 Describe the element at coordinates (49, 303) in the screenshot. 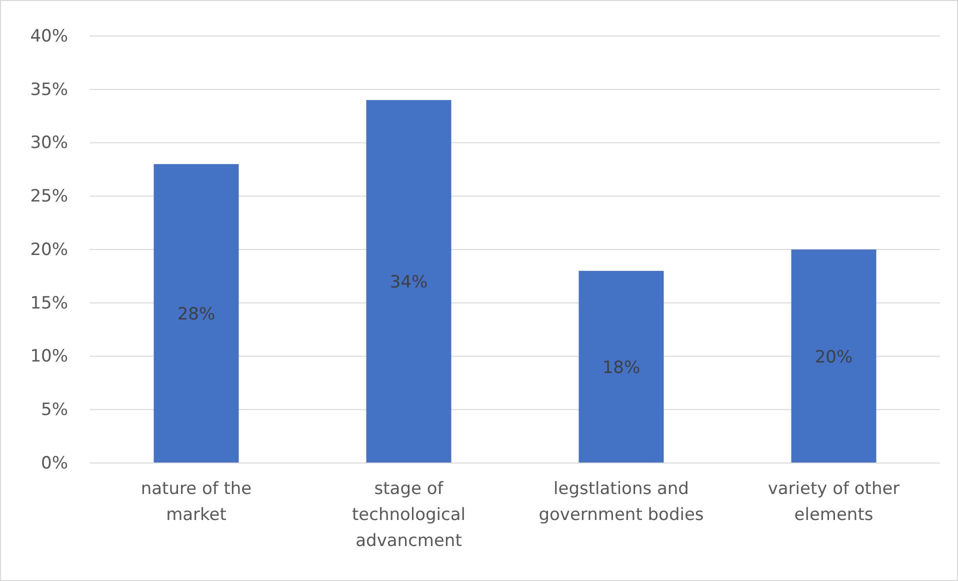

I see `y-tick-label: 15%` at that location.